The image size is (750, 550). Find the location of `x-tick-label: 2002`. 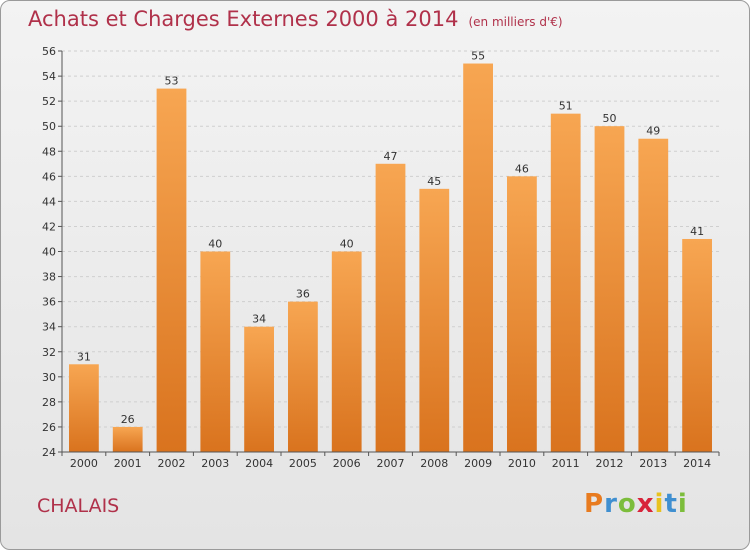

x-tick-label: 2002 is located at coordinates (172, 463).